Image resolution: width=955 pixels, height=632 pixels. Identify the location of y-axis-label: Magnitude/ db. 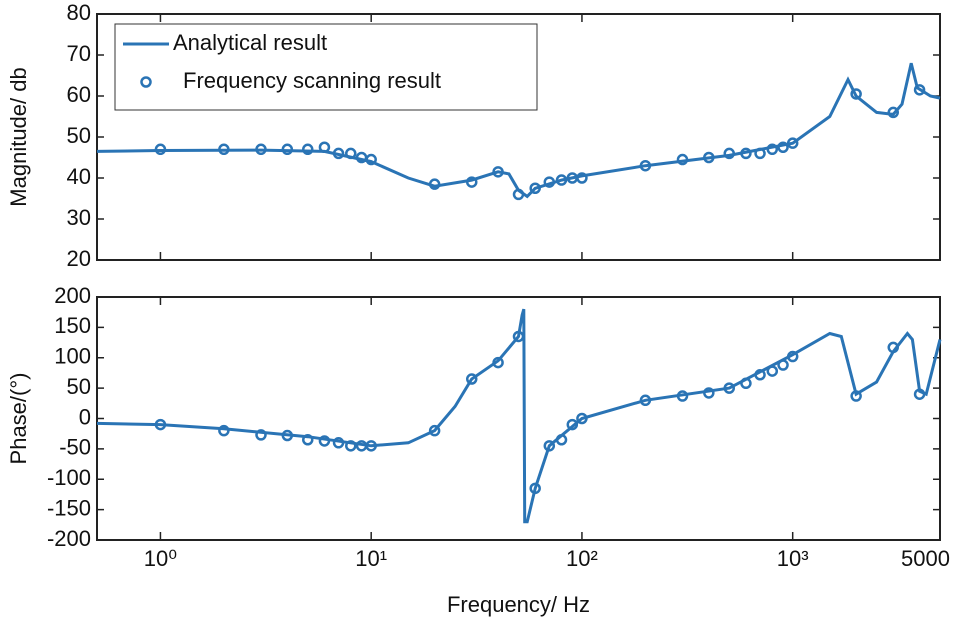
(18, 136).